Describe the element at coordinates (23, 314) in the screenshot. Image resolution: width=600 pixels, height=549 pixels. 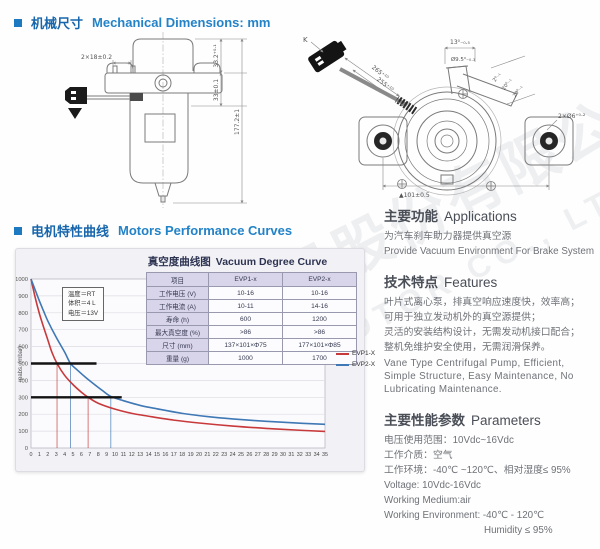
I see `y-tick-label: 800` at that location.